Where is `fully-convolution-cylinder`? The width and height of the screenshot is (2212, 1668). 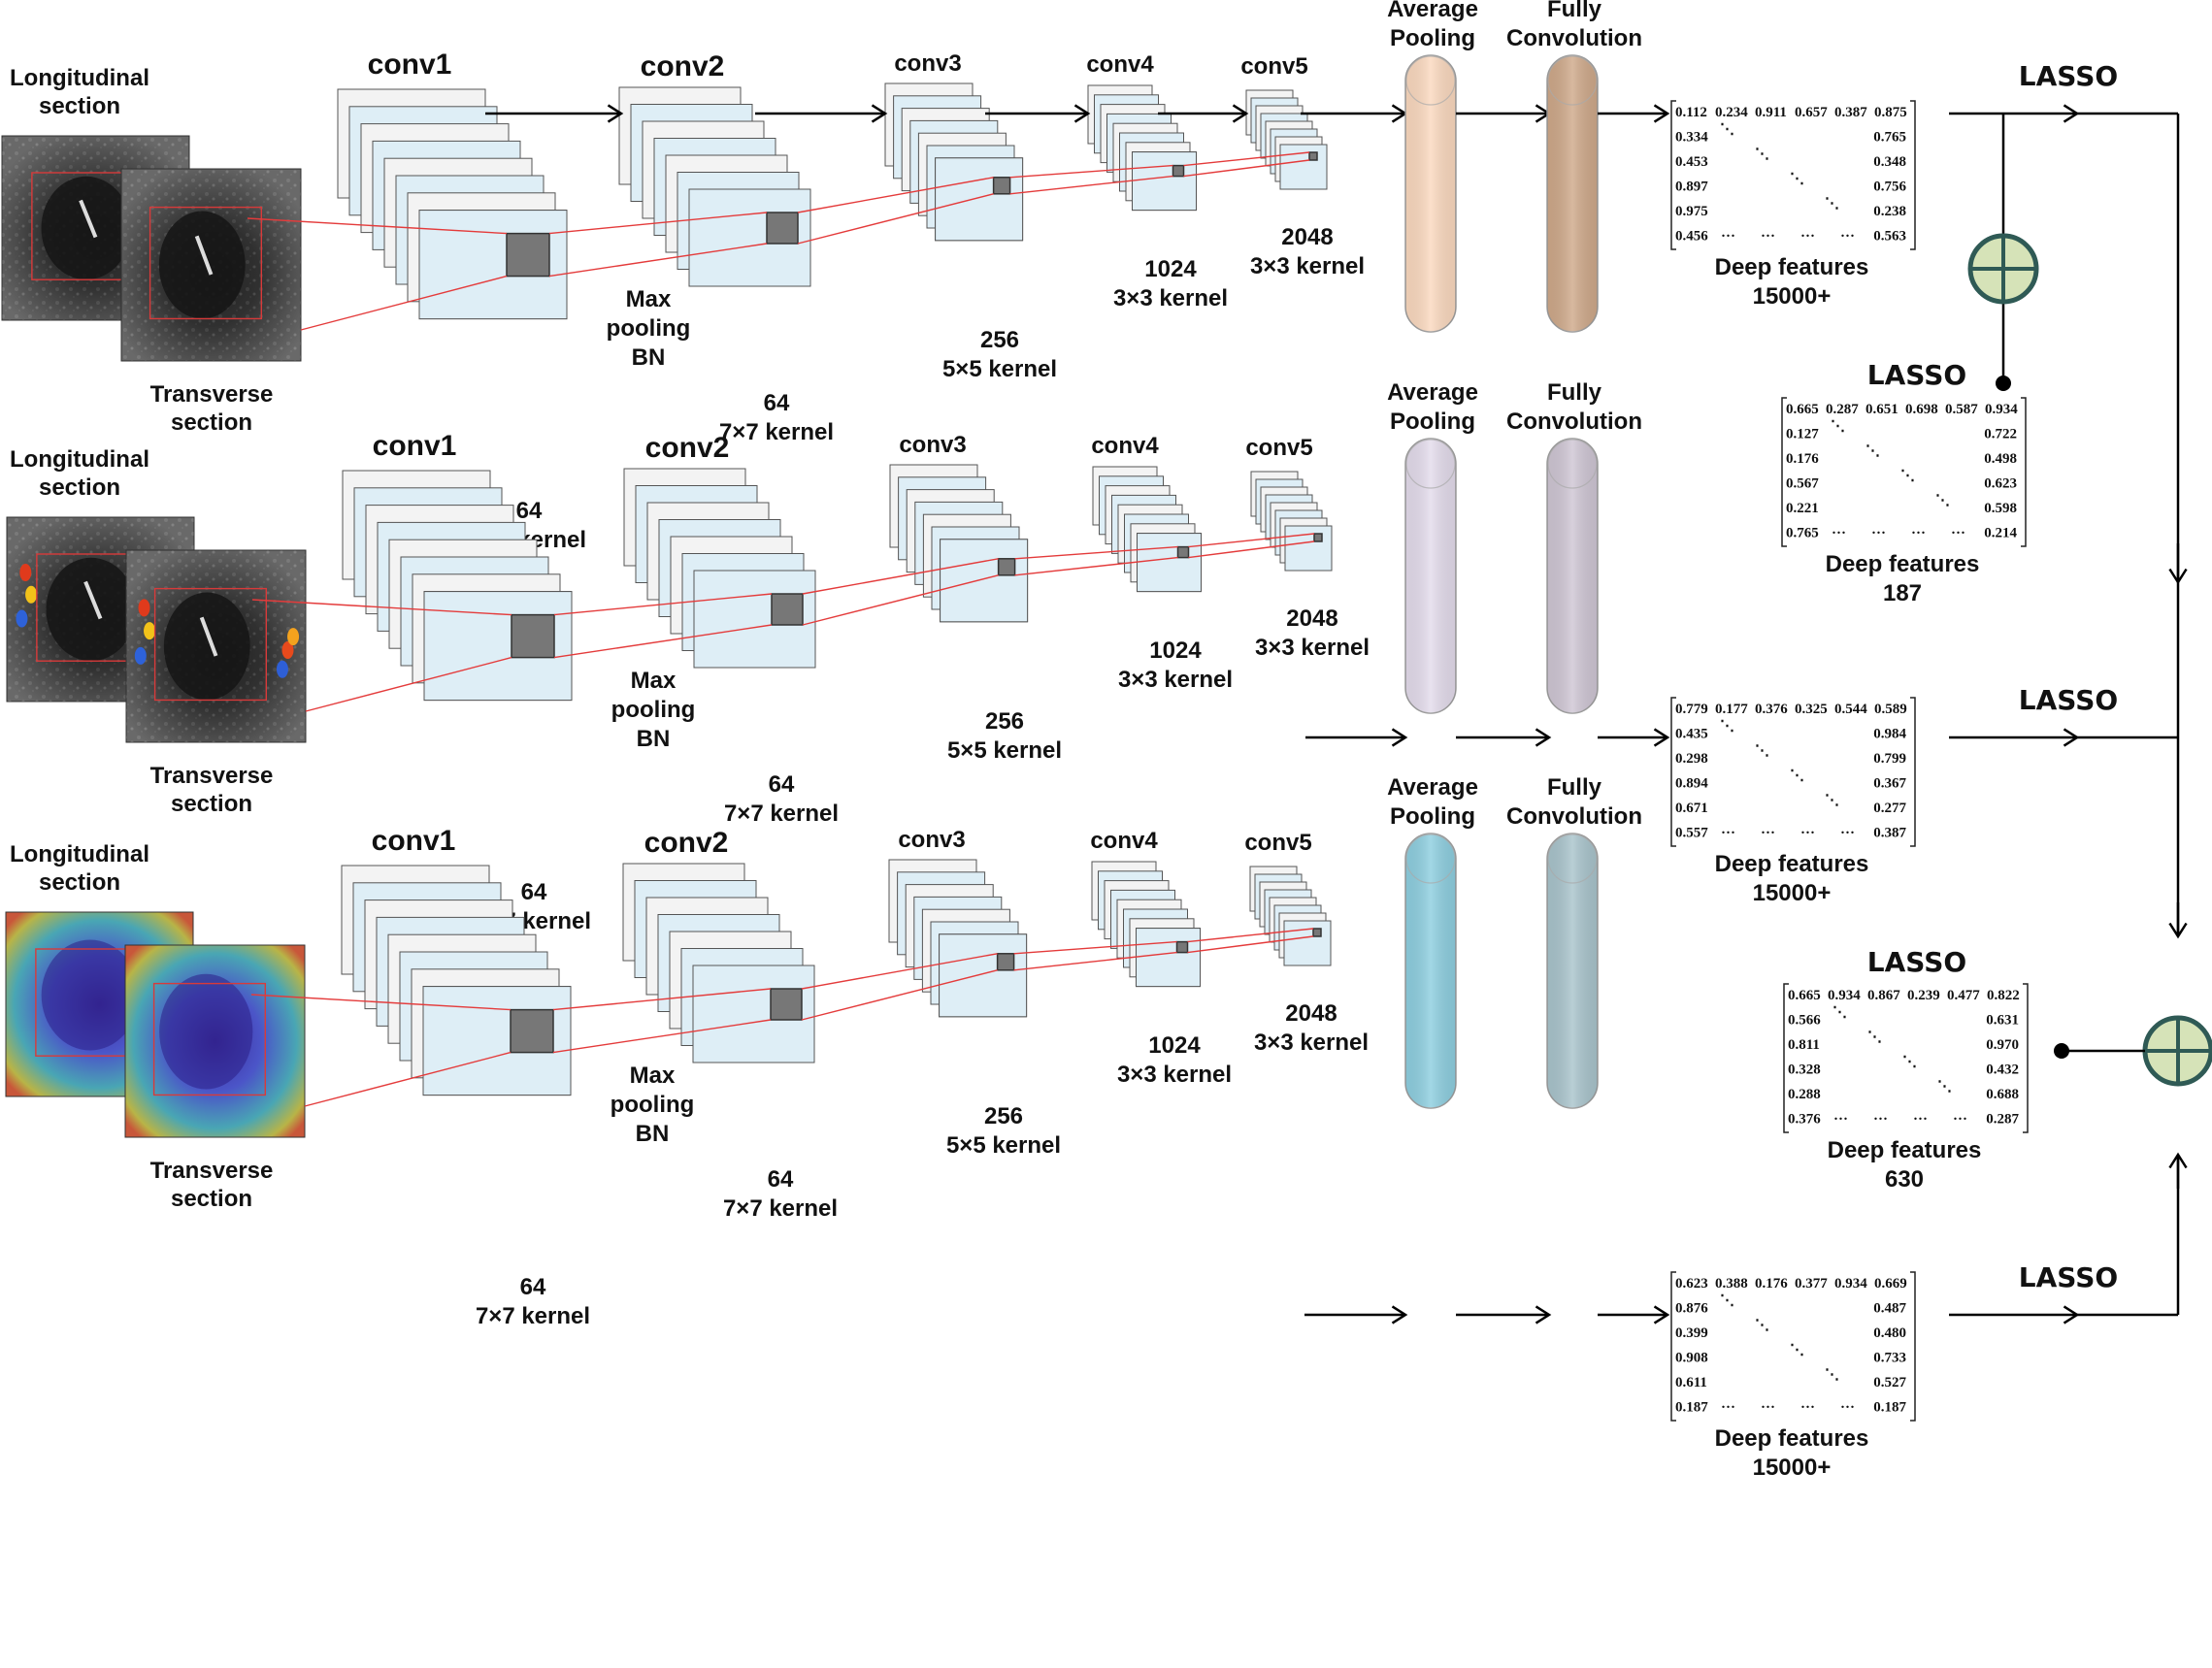
fully-convolution-cylinder is located at coordinates (1572, 971).